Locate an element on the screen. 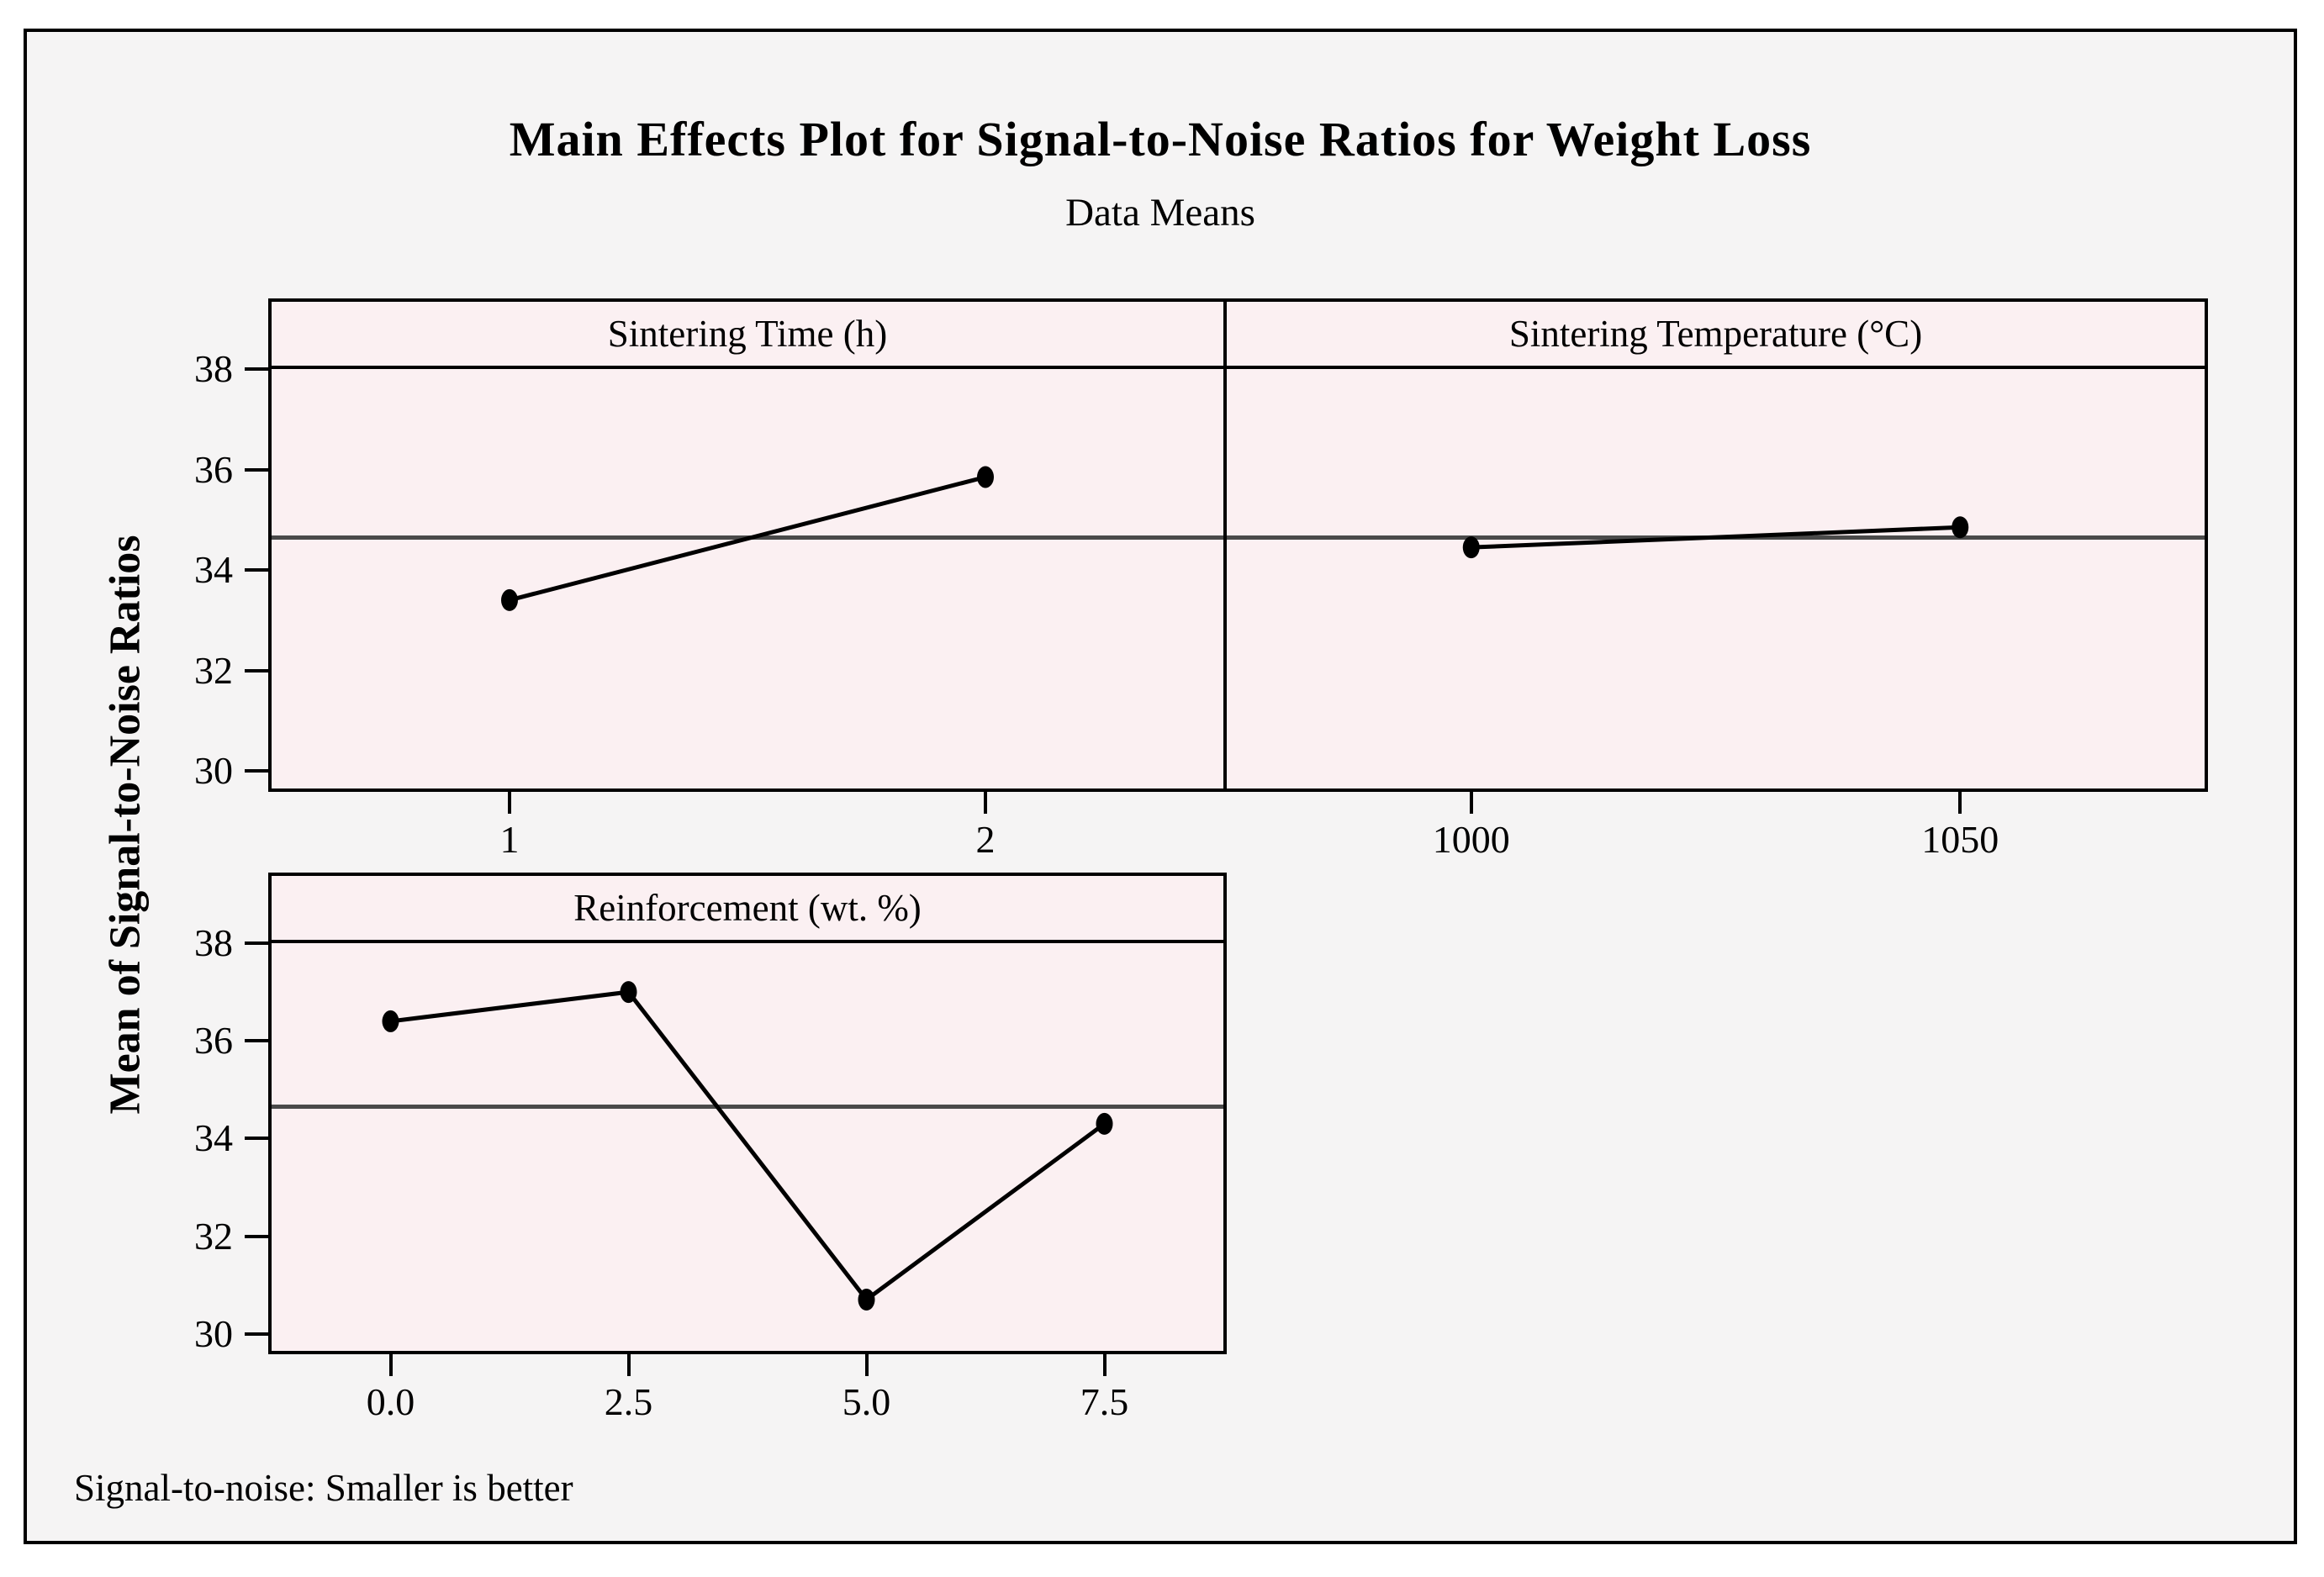 The image size is (2324, 1577). reference-line is located at coordinates (747, 1107).